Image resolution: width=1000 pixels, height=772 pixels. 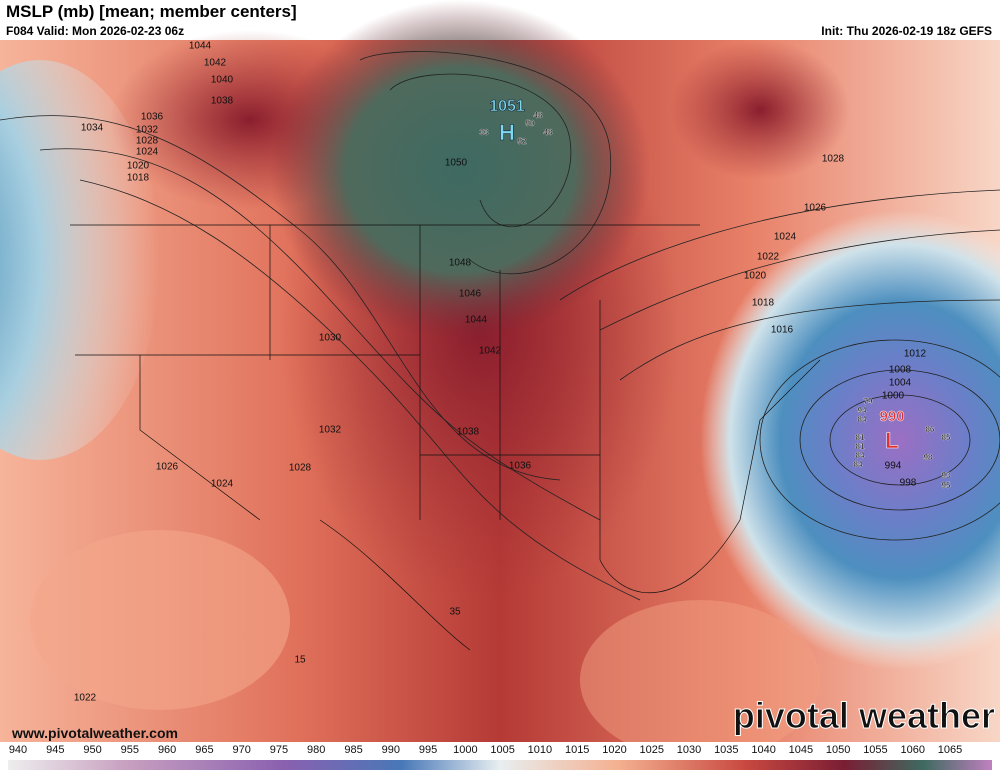 What do you see at coordinates (470, 294) in the screenshot?
I see `contour-label: 1046` at bounding box center [470, 294].